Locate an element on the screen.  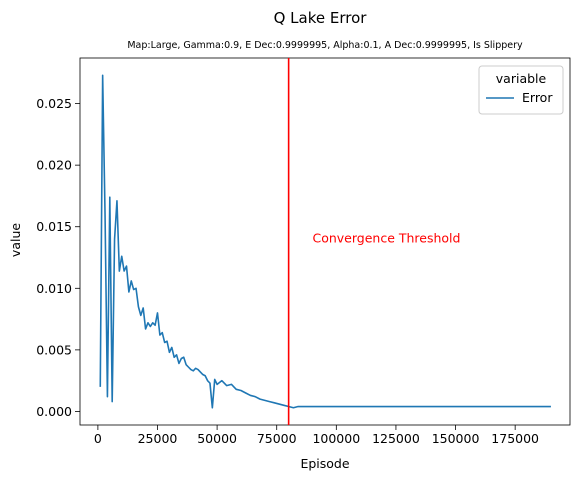
y-tick-label: 0.015 is located at coordinates (54, 226).